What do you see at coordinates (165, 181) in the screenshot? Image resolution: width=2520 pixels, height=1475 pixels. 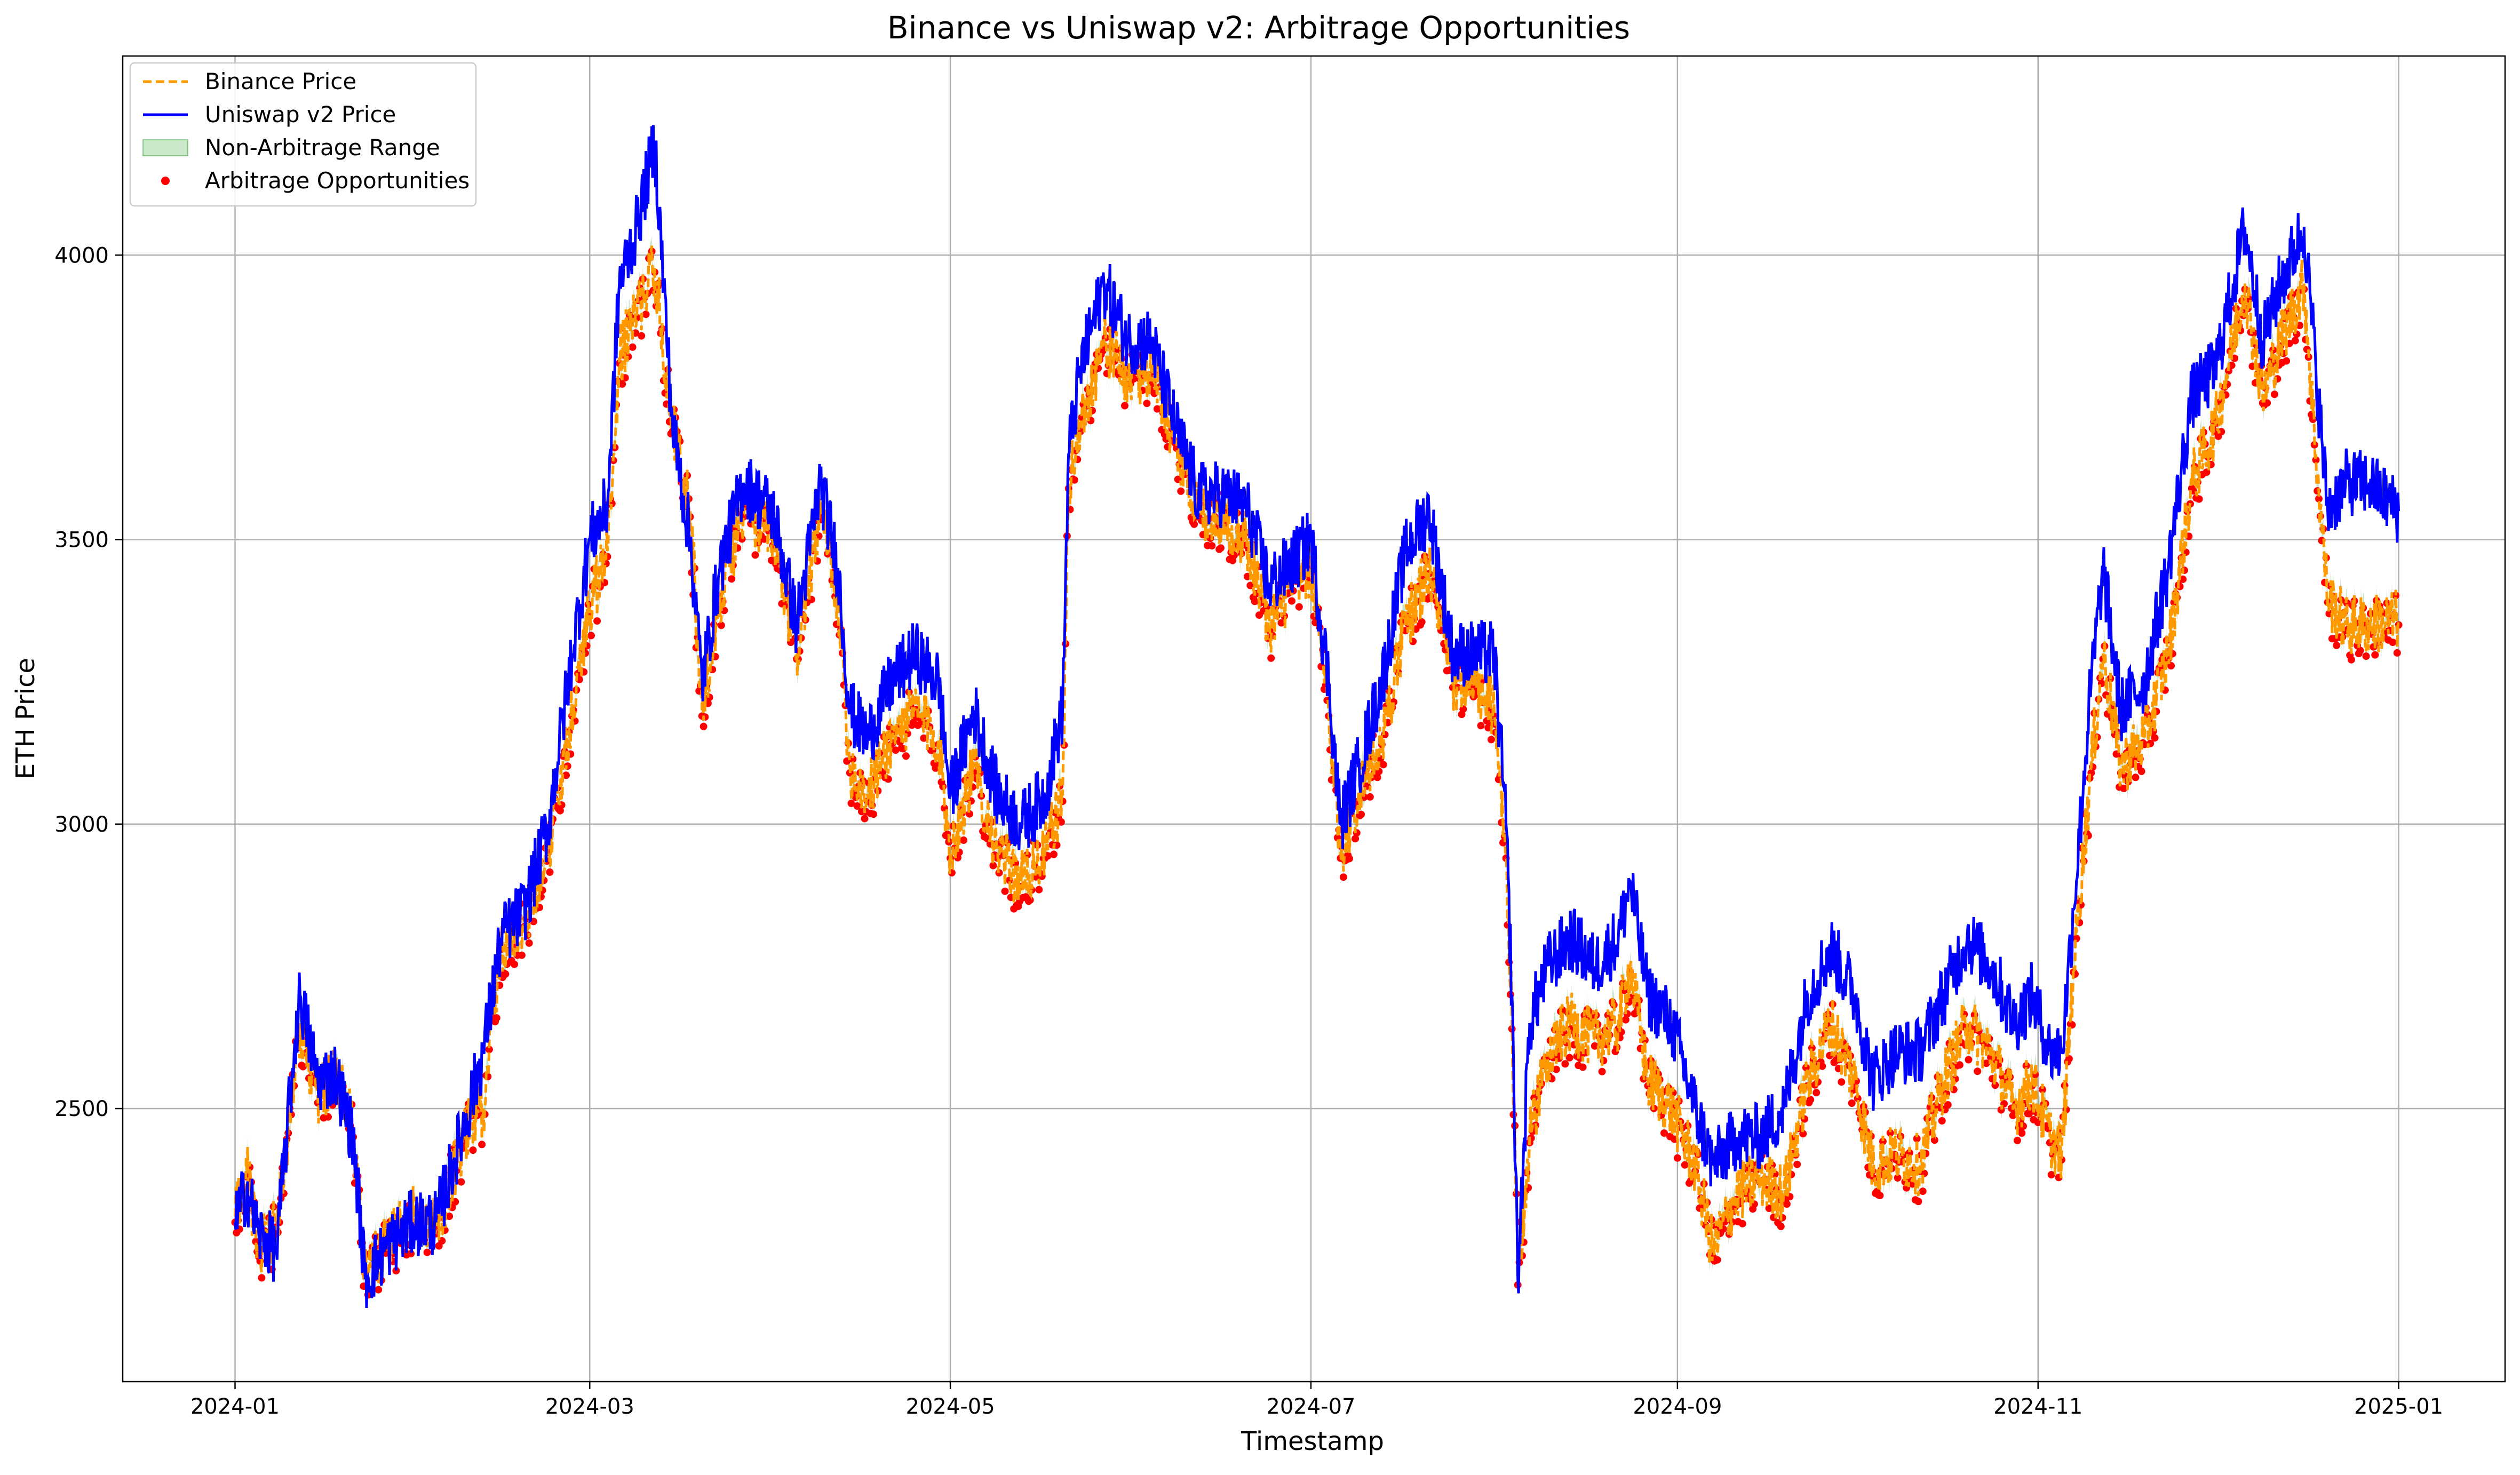 I see `legend-dot-icon` at bounding box center [165, 181].